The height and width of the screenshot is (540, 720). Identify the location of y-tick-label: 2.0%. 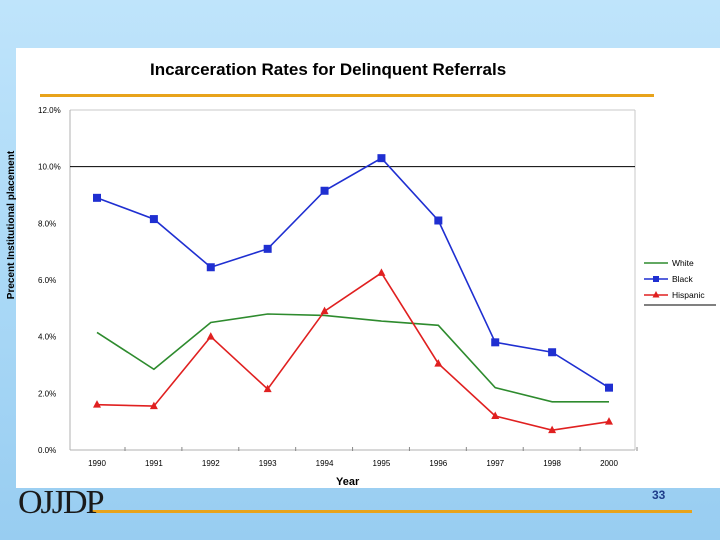
(47, 393).